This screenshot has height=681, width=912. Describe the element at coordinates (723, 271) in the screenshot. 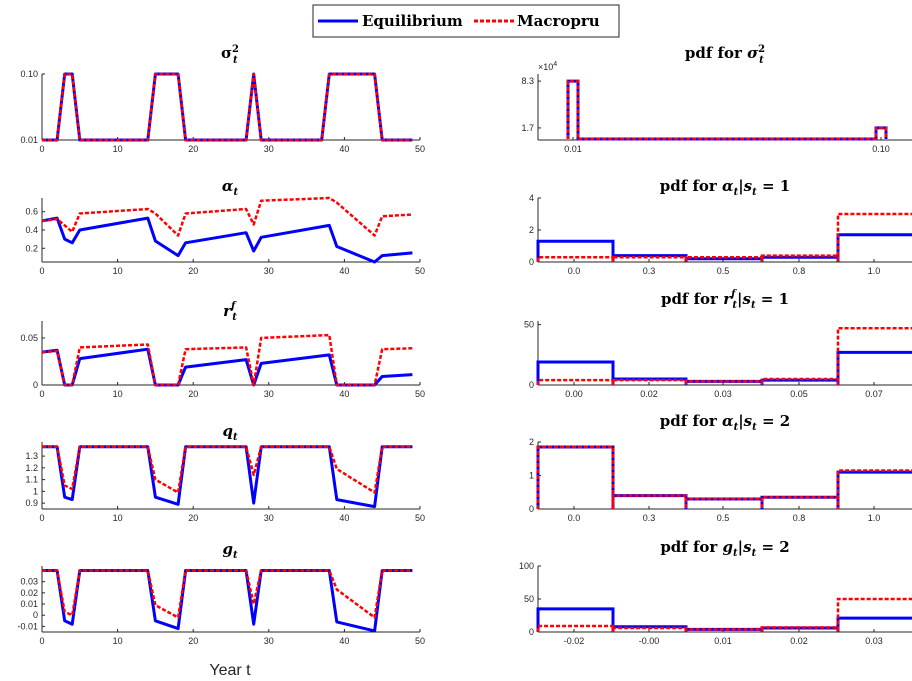

I see `pdf-alpha-s1-xtick-label: 0.5` at that location.